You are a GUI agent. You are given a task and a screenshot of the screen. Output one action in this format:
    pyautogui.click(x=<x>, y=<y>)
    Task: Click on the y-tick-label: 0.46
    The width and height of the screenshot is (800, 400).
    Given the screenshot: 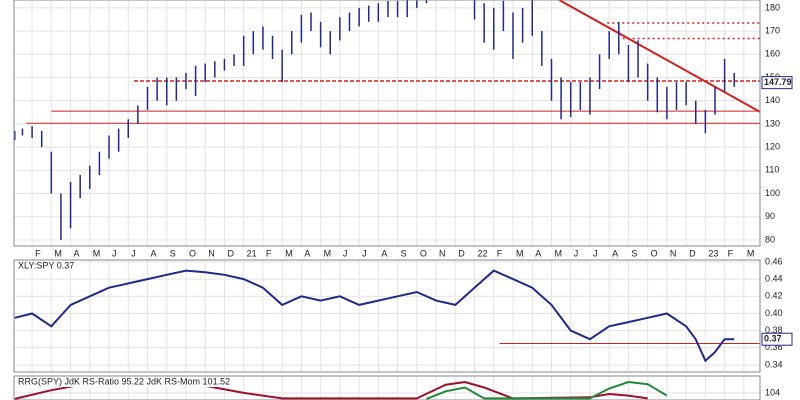 What is the action you would take?
    pyautogui.click(x=774, y=261)
    